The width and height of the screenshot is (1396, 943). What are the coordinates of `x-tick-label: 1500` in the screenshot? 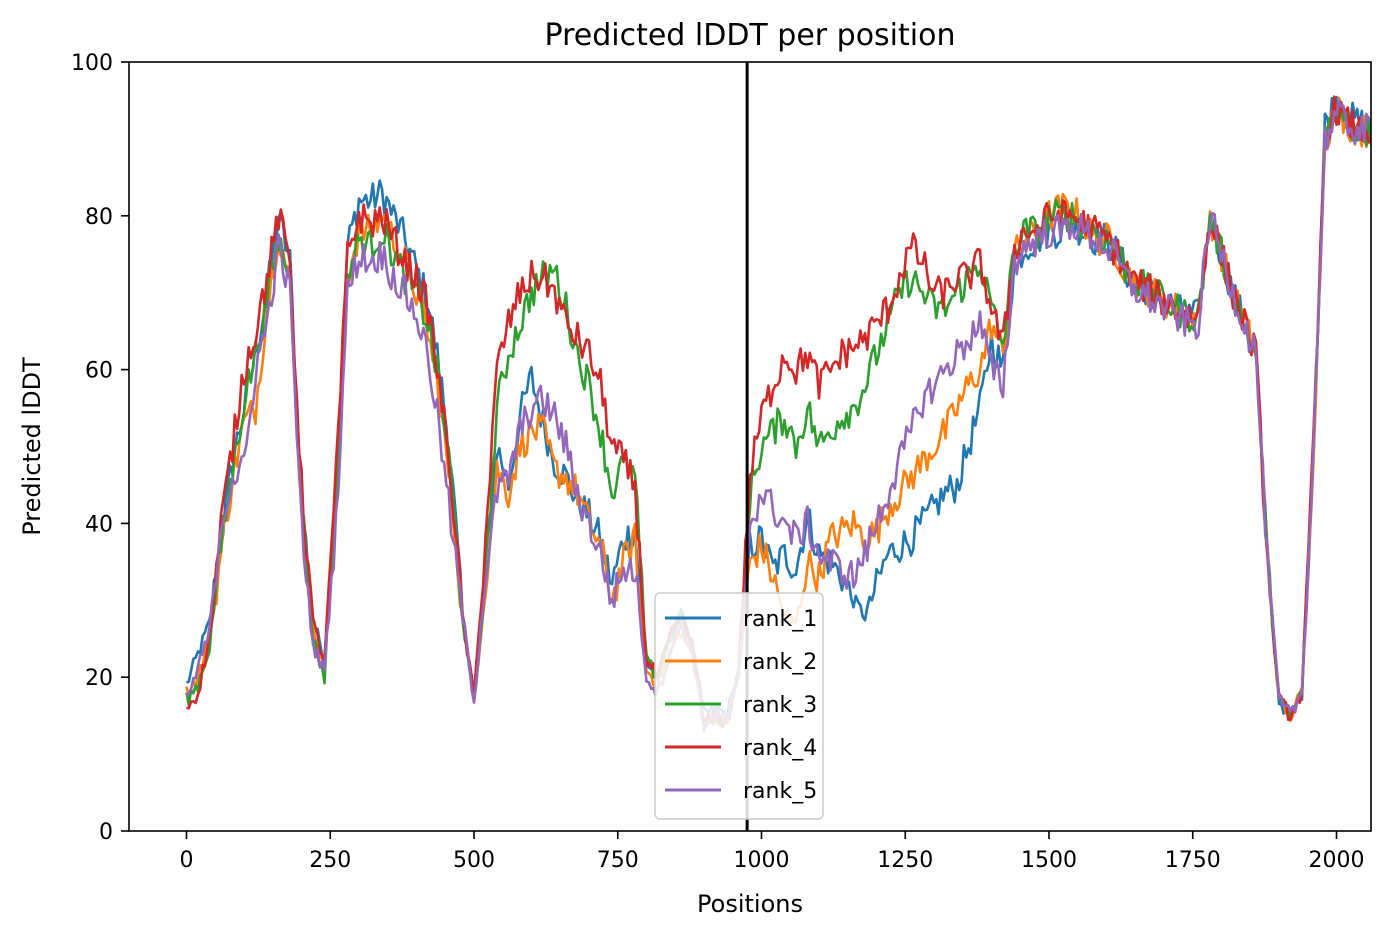 It's located at (1049, 860).